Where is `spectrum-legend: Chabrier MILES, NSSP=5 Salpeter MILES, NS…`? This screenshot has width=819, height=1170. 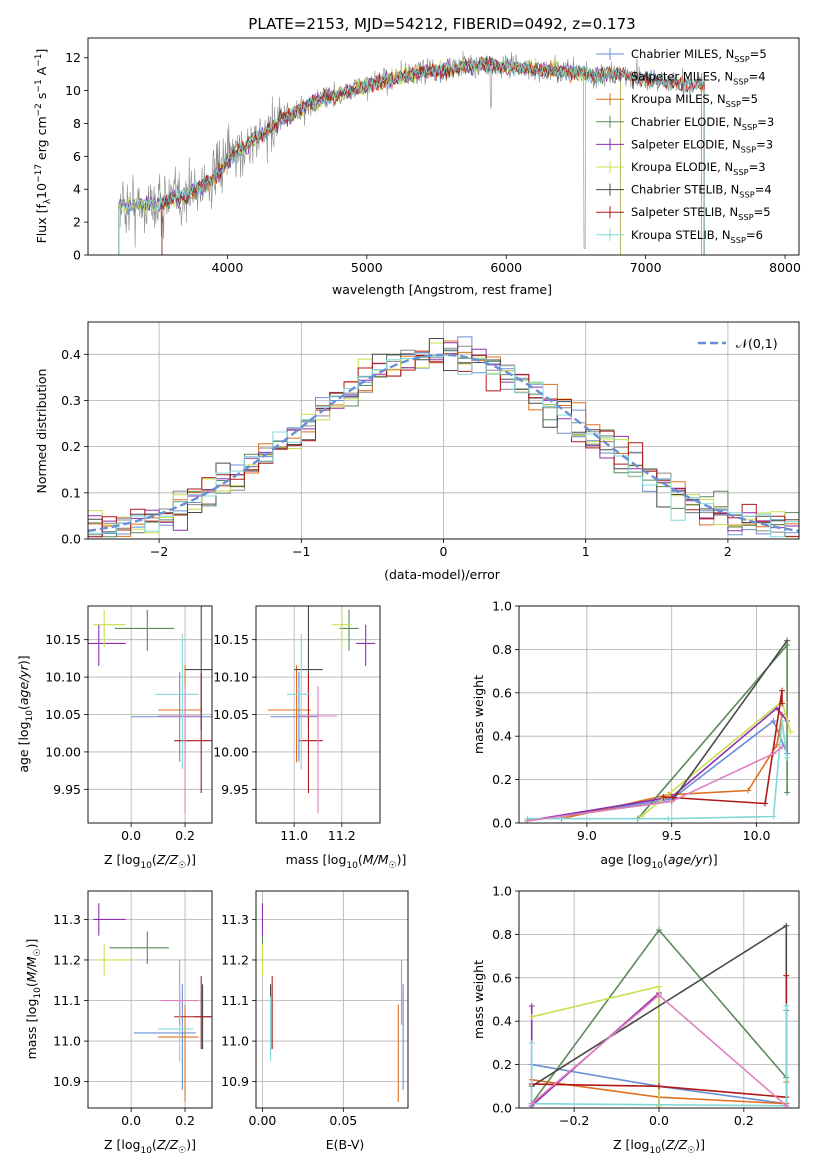
spectrum-legend: Chabrier MILES, NSSP=5 Salpeter MILES, NS… is located at coordinates (685, 146).